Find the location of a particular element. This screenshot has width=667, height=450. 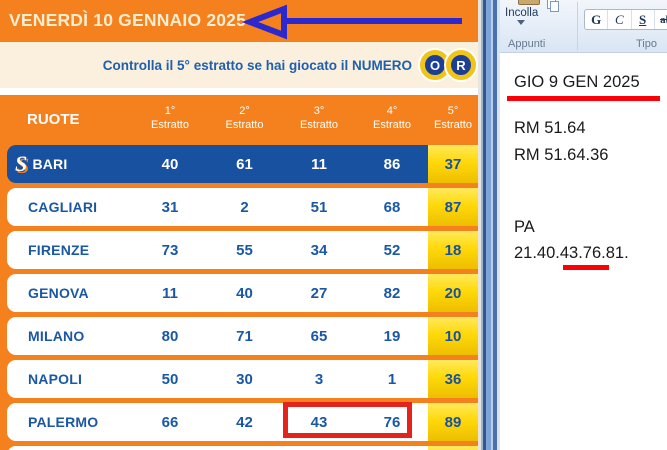

estratto-5: 20 is located at coordinates (453, 293).